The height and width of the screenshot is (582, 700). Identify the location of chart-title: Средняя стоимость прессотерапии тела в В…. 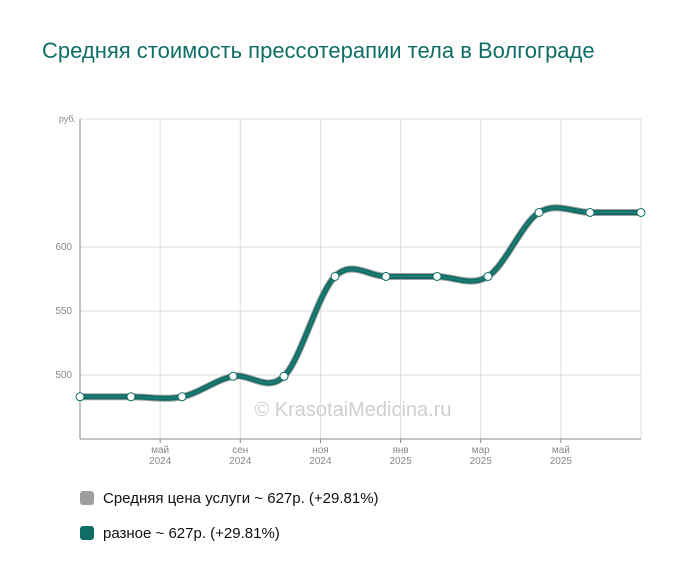
(318, 50).